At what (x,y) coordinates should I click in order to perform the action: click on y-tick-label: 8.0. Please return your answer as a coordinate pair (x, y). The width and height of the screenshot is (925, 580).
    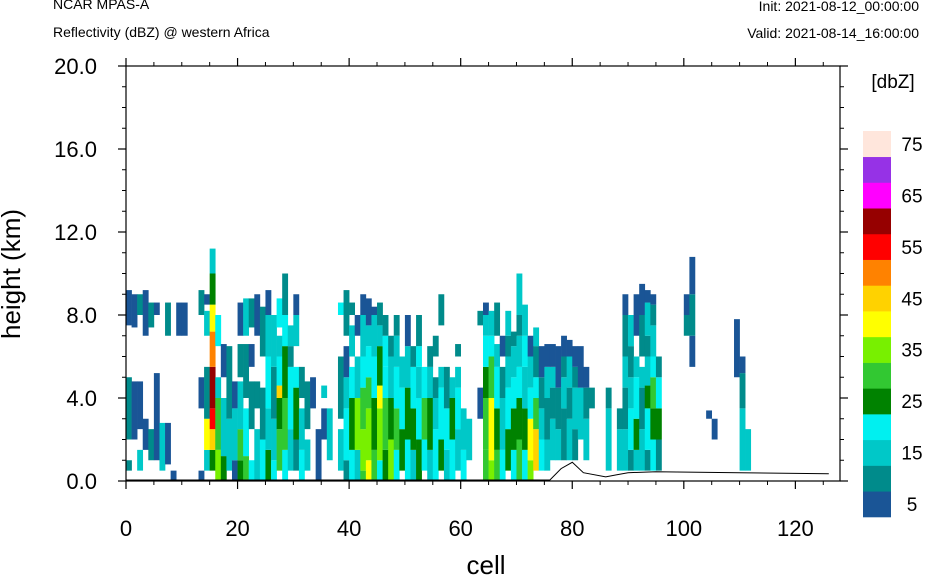
    Looking at the image, I should click on (81, 315).